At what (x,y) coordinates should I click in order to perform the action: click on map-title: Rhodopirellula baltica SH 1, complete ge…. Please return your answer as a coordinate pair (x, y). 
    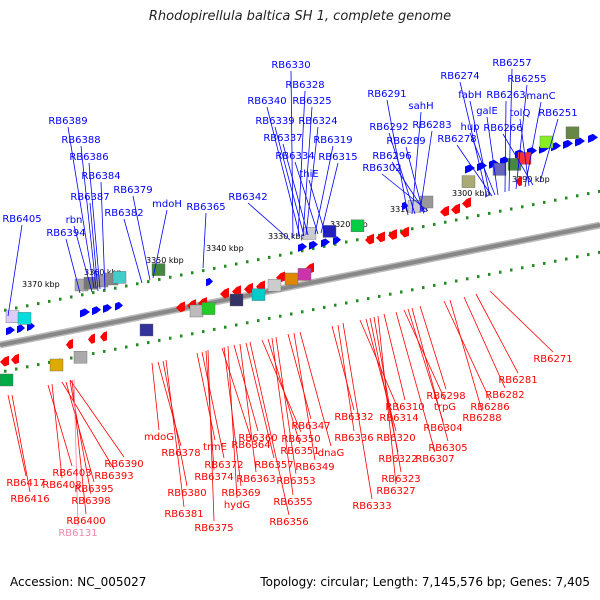
    Looking at the image, I should click on (300, 16).